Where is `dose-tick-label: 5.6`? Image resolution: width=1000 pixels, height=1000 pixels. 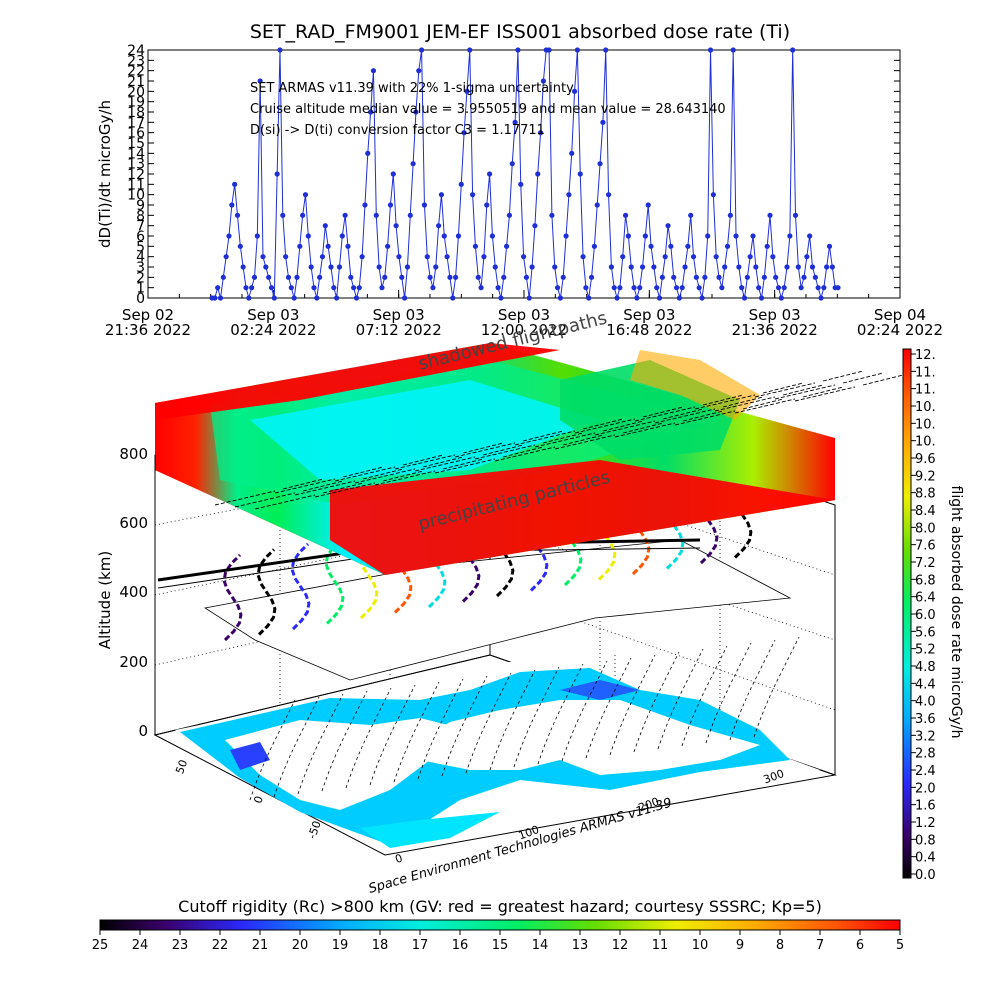
dose-tick-label: 5.6 is located at coordinates (925, 632).